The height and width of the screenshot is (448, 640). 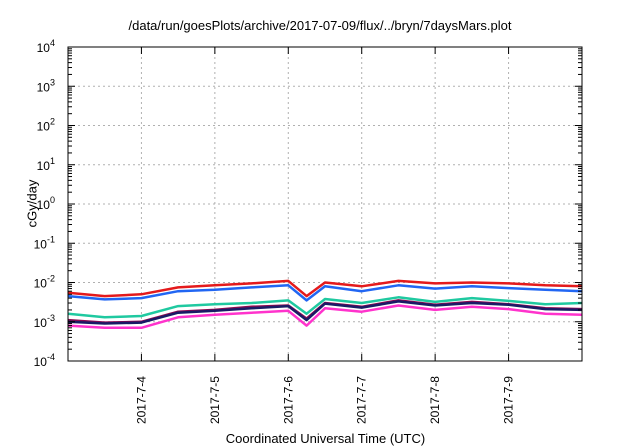 I want to click on y-tick-exponent: -1, so click(x=51, y=239).